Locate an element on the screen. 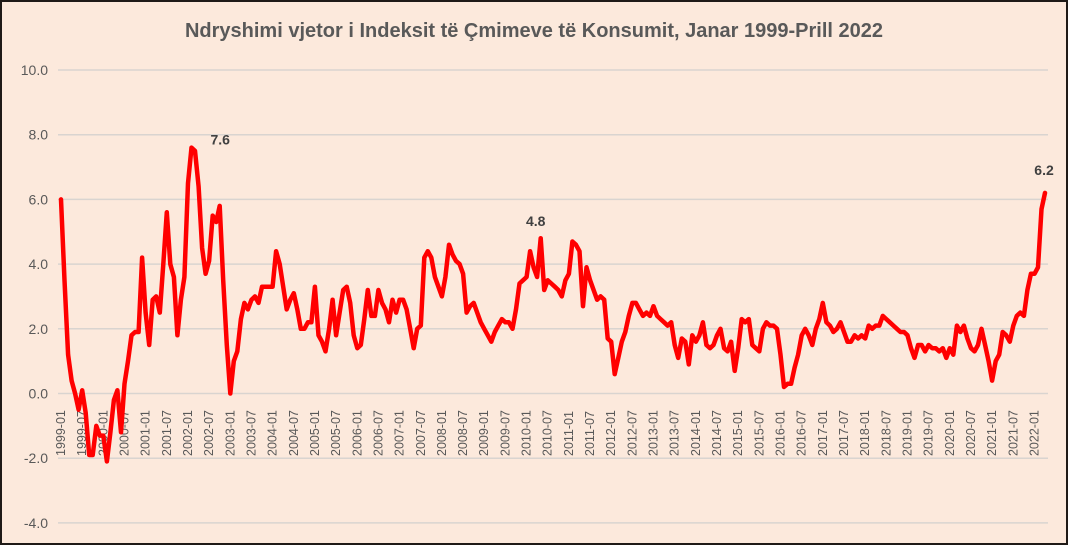 The height and width of the screenshot is (545, 1068). data-label: 6.2 is located at coordinates (1044, 170).